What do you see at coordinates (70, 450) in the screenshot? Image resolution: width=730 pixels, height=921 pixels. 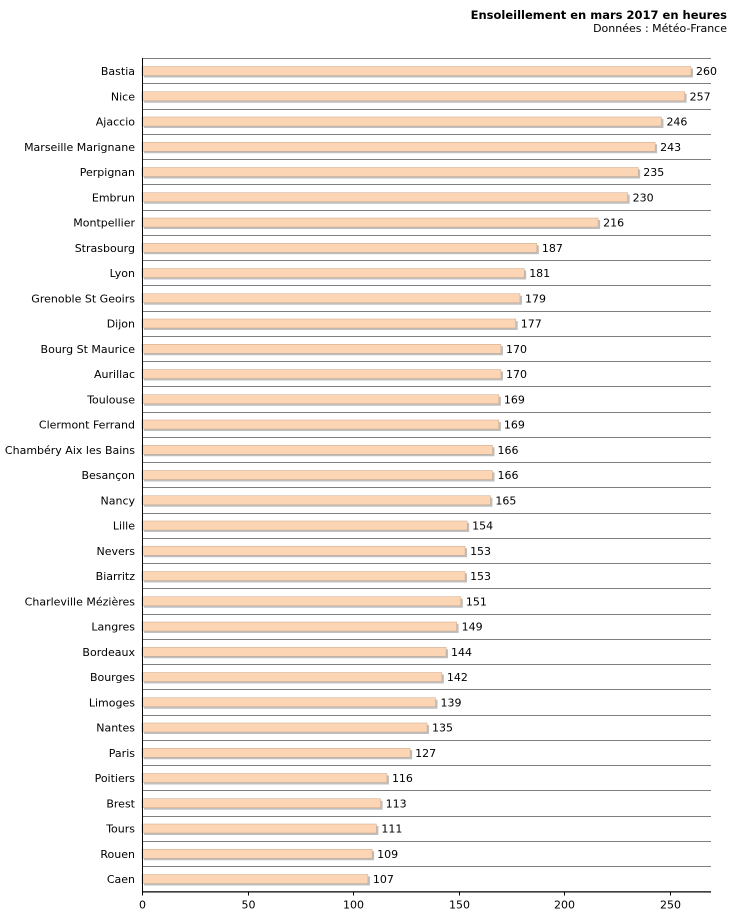 I see `category-label: Chambéry Aix les Bains` at bounding box center [70, 450].